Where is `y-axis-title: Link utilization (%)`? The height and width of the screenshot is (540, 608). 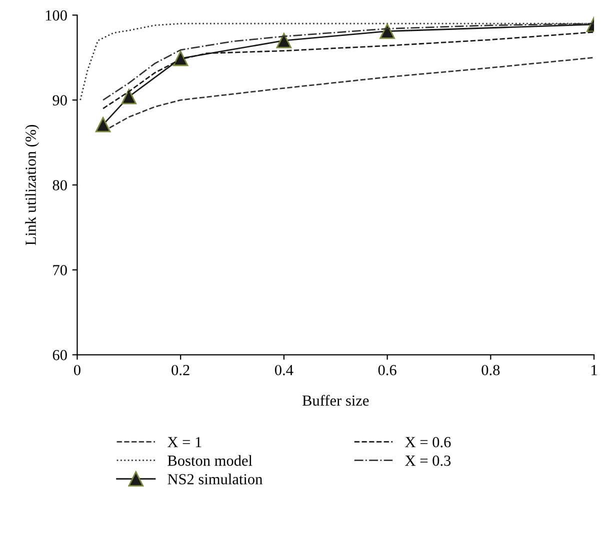
y-axis-title: Link utilization (%) is located at coordinates (32, 185).